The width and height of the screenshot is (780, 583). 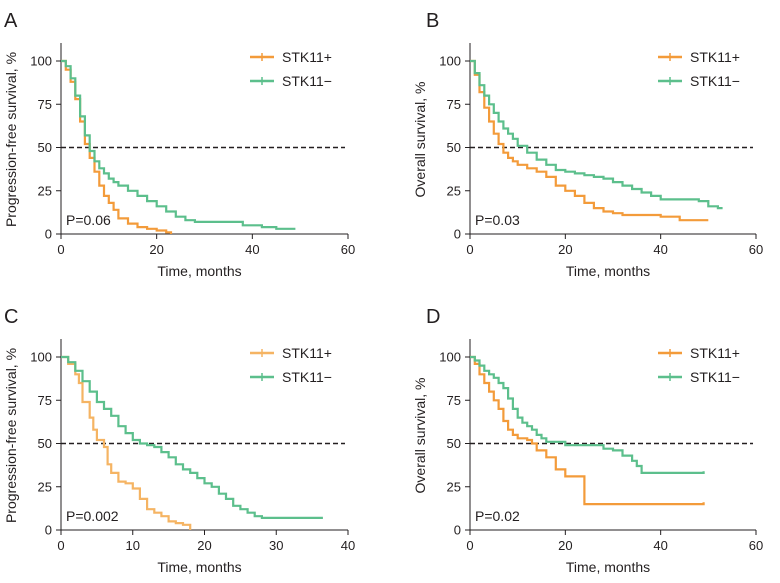 I want to click on panel-label: D, so click(x=433, y=317).